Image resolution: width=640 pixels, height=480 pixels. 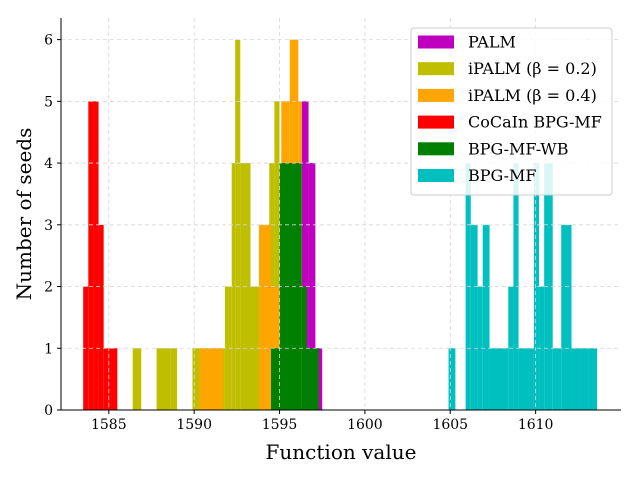 I want to click on y-tick-label-0: 0, so click(x=48, y=411).